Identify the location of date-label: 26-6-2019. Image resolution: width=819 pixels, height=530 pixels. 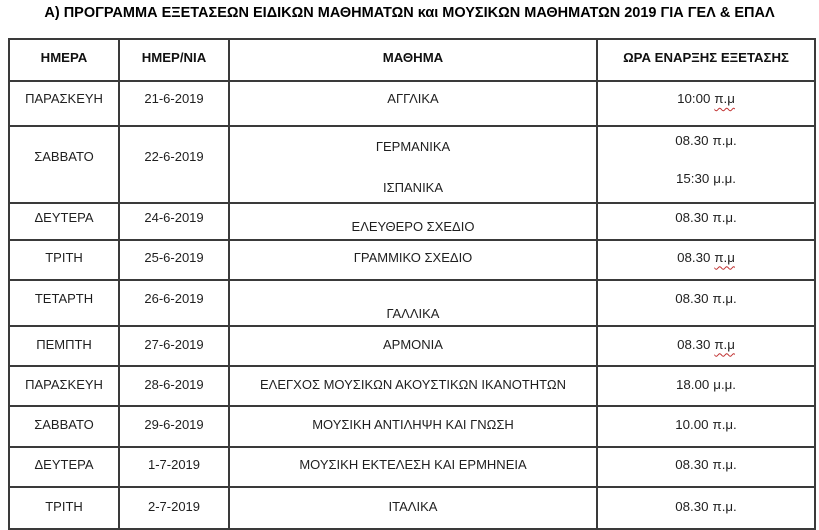
(174, 298).